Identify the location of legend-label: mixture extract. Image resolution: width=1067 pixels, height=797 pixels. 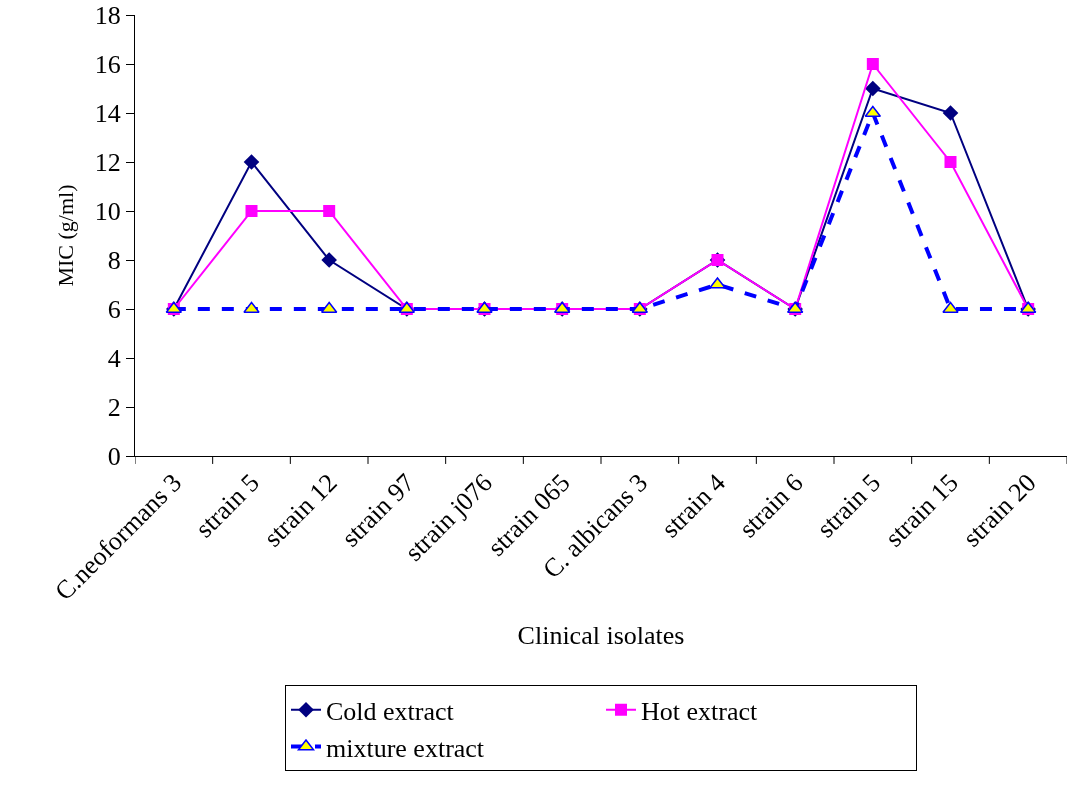
(405, 748).